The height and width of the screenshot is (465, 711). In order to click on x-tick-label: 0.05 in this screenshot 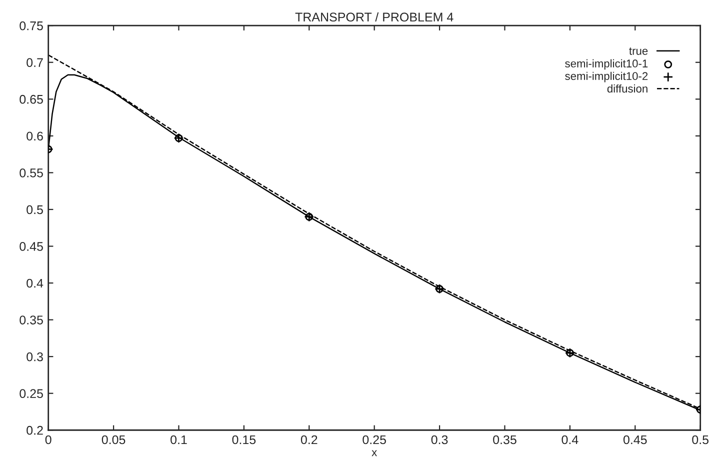, I will do `click(114, 439)`.